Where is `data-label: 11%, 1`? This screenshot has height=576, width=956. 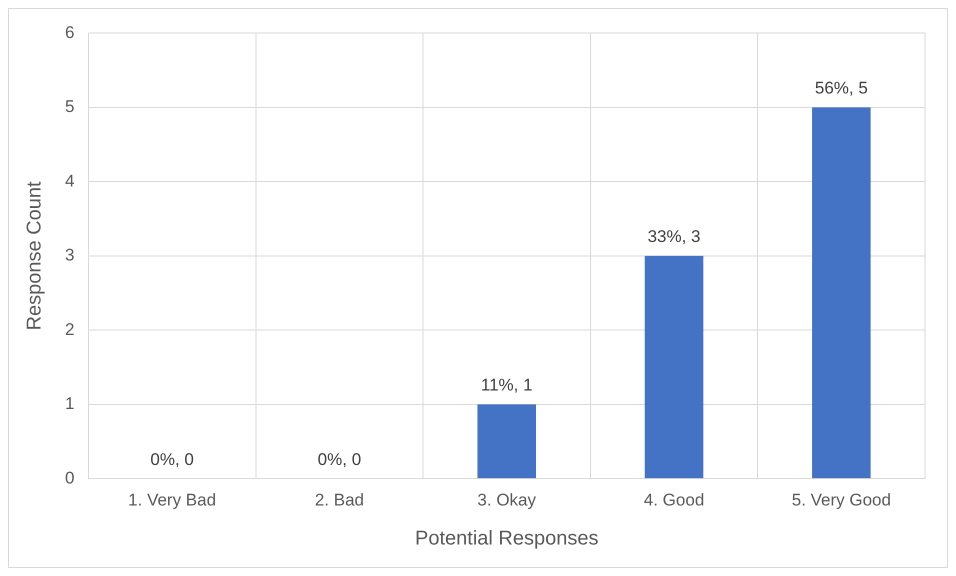 data-label: 11%, 1 is located at coordinates (506, 385).